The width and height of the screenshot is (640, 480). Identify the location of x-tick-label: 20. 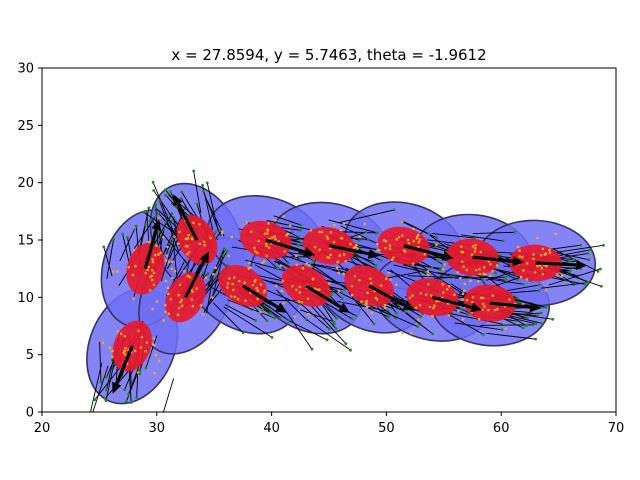
(42, 428).